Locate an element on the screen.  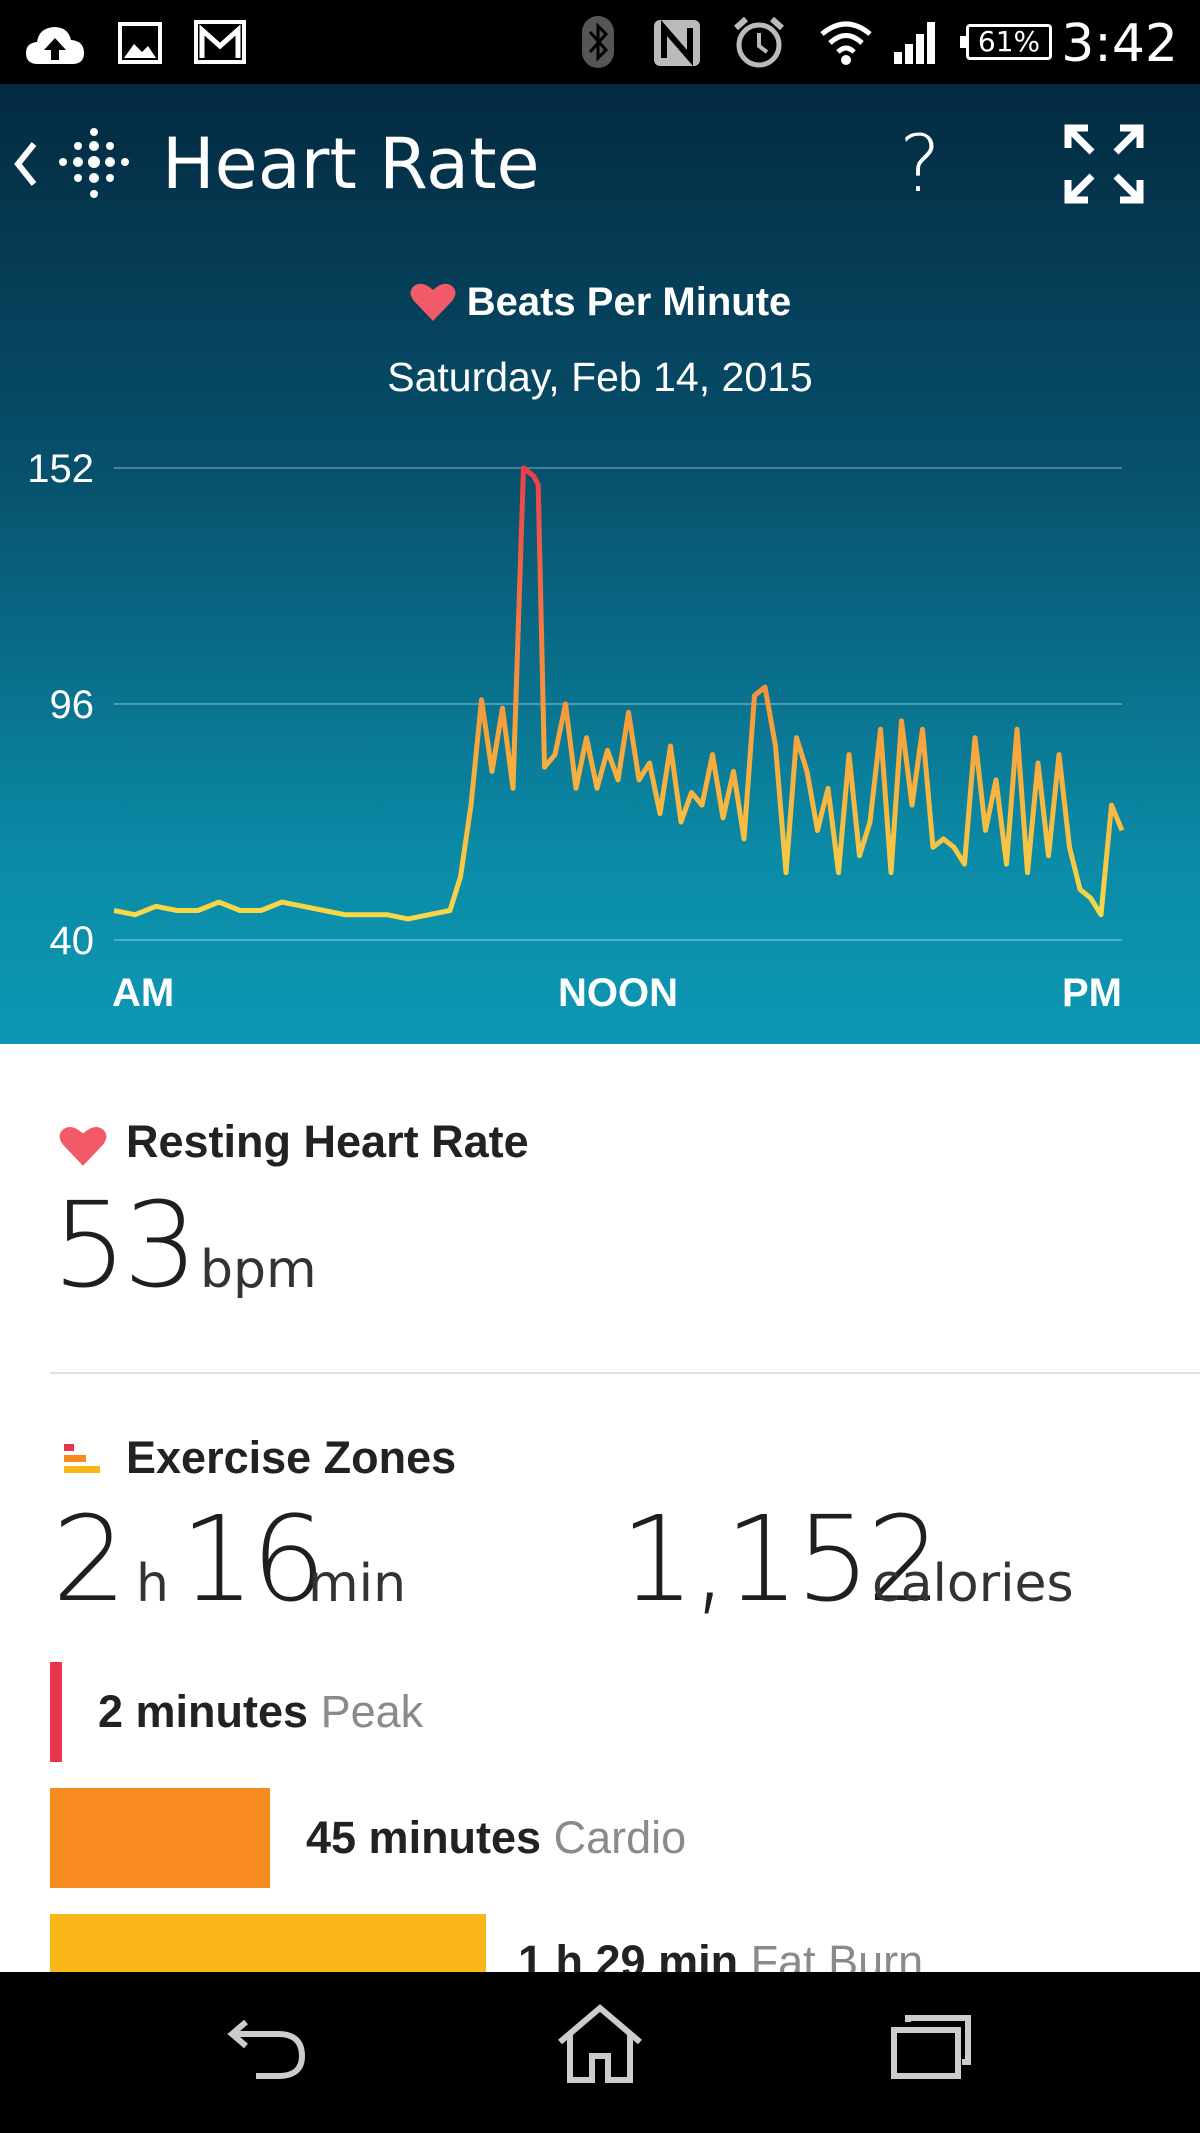
back-icon is located at coordinates (268, 2048).